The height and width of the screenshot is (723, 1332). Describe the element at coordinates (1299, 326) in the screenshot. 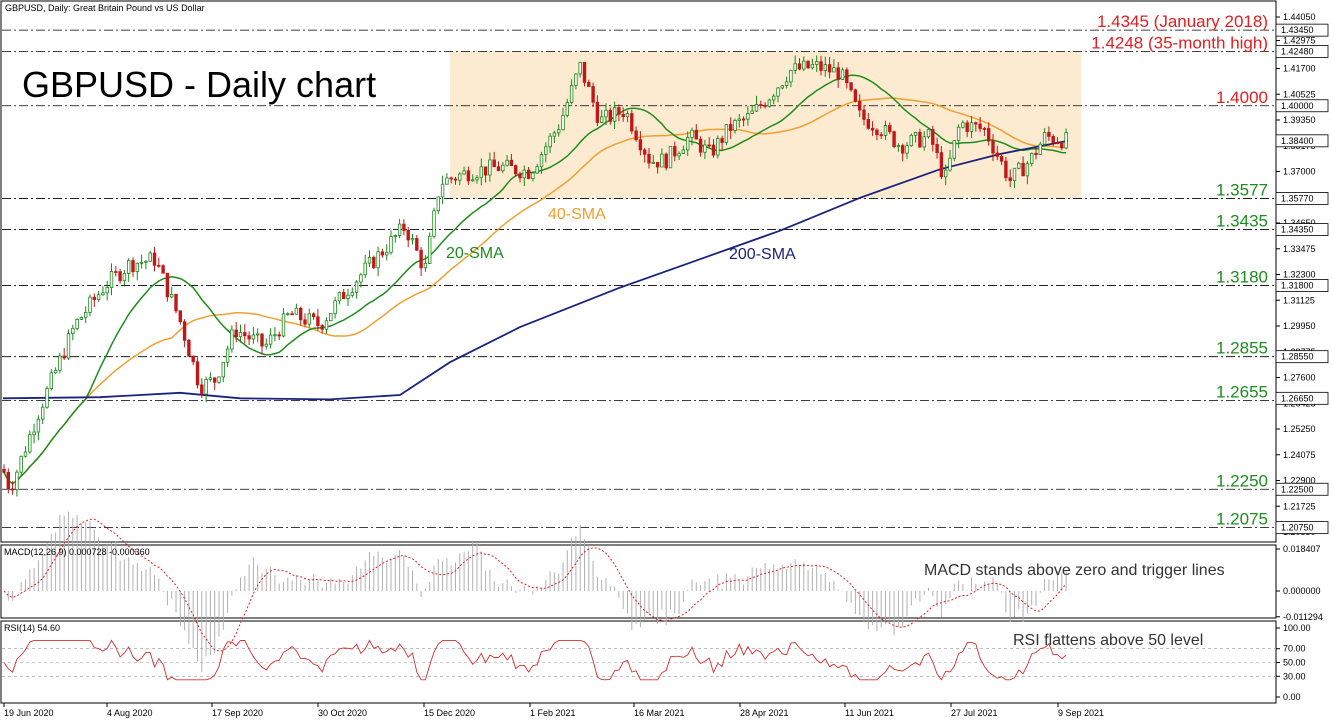

I see `price-tick-label: 1.29950` at that location.